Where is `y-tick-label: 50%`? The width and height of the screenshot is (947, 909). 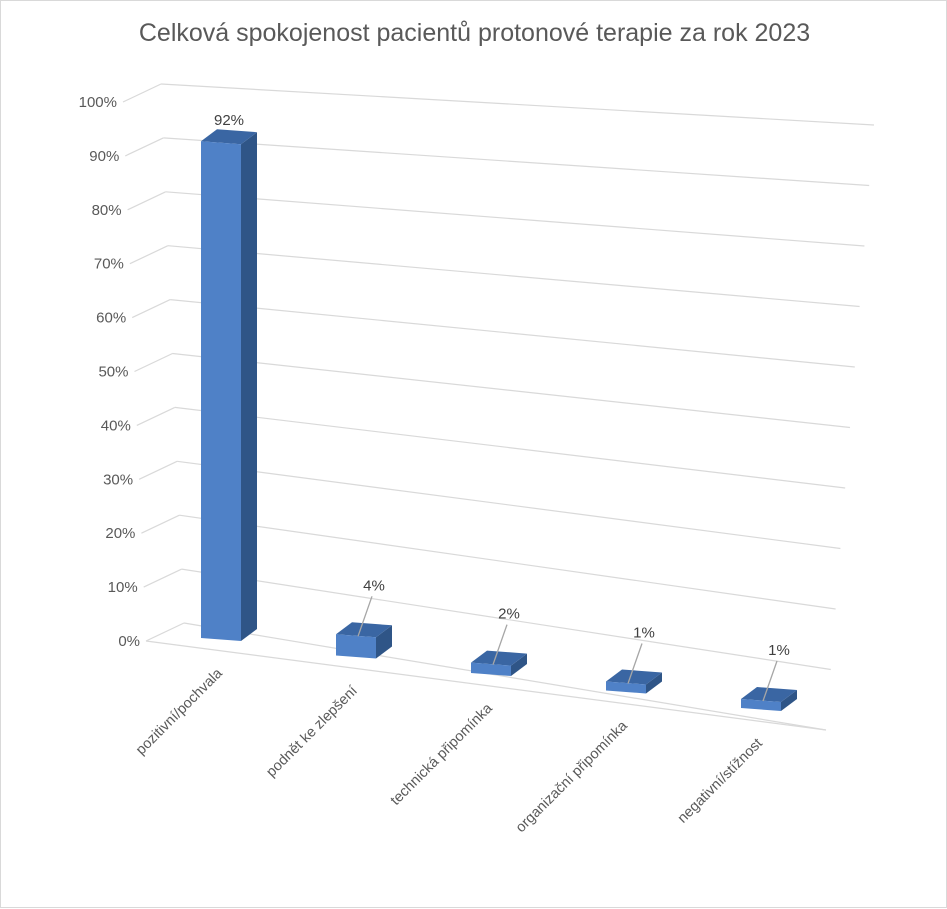 y-tick-label: 50% is located at coordinates (113, 372).